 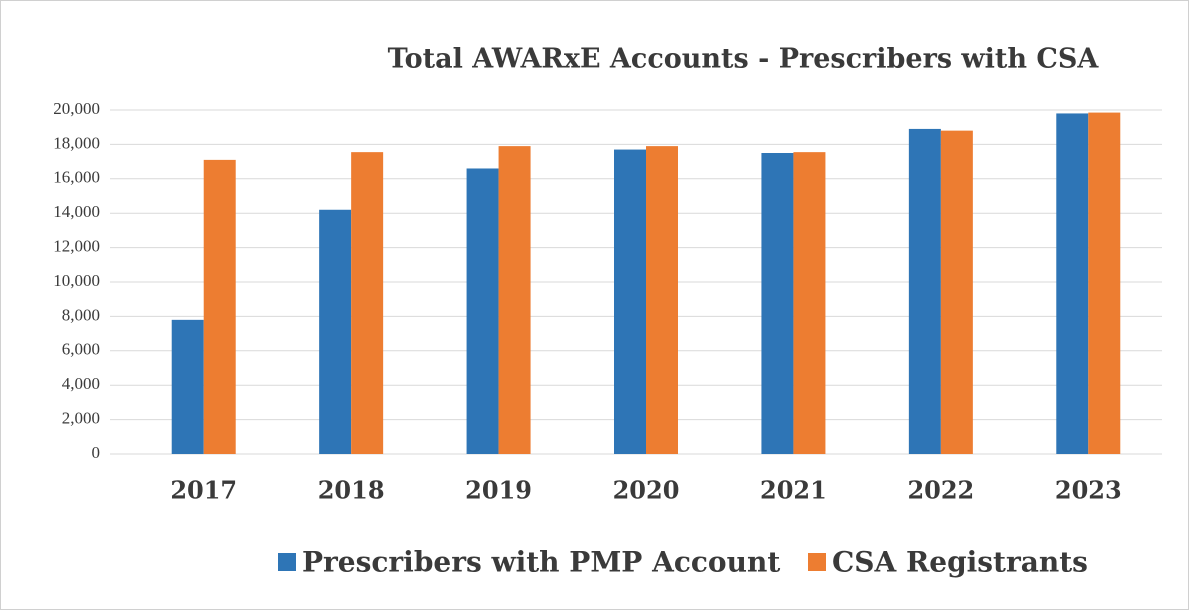 What do you see at coordinates (96, 452) in the screenshot?
I see `y-tick-label: 0` at bounding box center [96, 452].